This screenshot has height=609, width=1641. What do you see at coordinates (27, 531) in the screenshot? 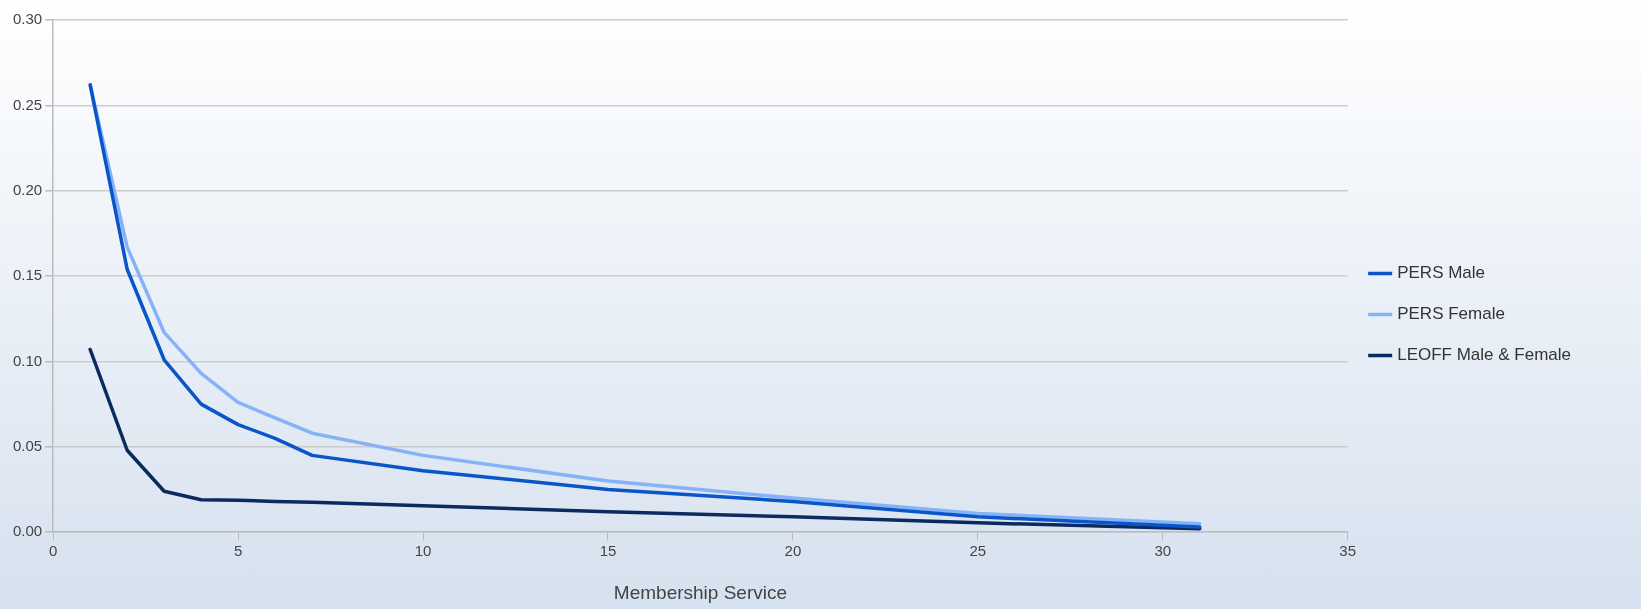
I see `y-tick-label: 0.00` at bounding box center [27, 531].